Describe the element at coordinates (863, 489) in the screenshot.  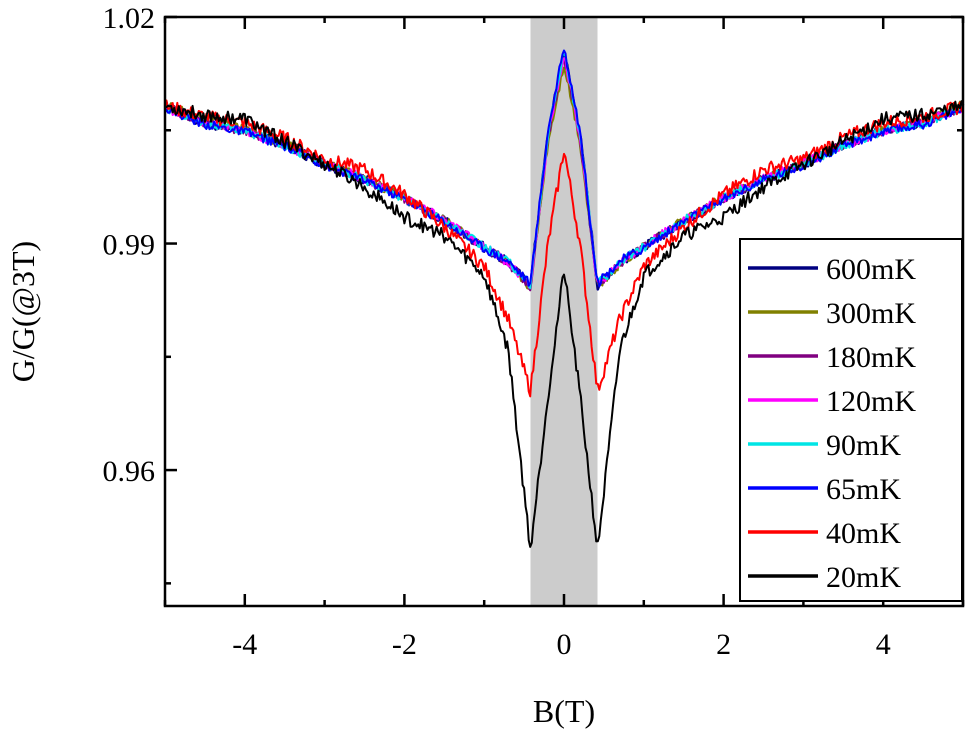
I see `legend-label: 65mK` at that location.